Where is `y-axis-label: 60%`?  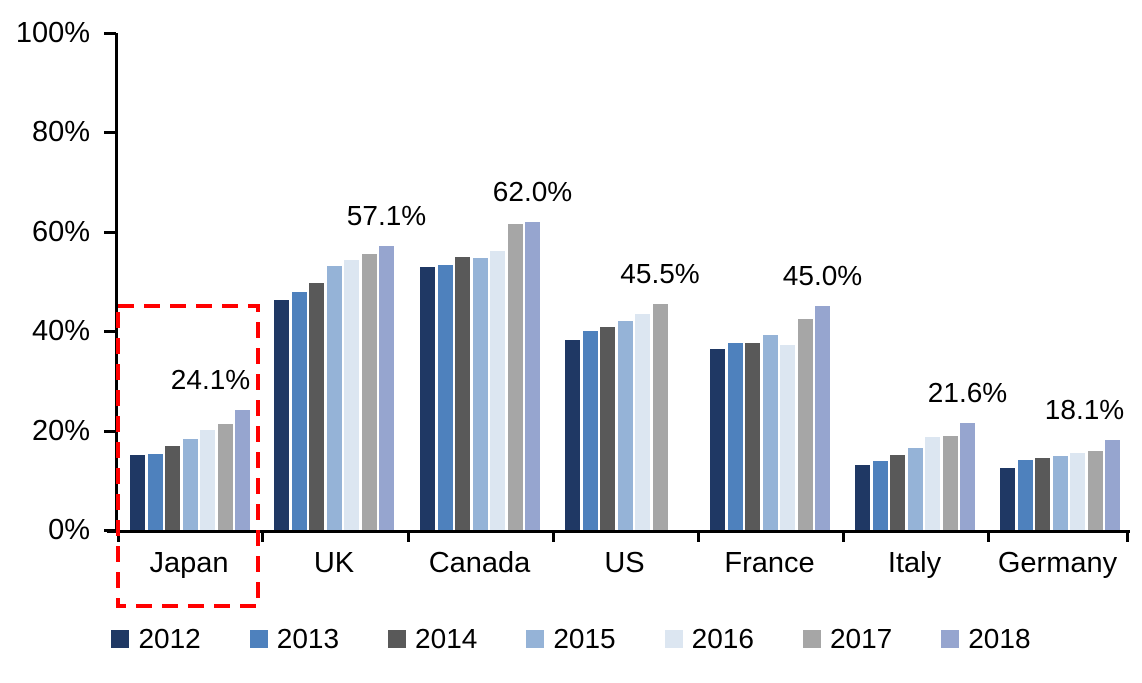 y-axis-label: 60% is located at coordinates (60, 231).